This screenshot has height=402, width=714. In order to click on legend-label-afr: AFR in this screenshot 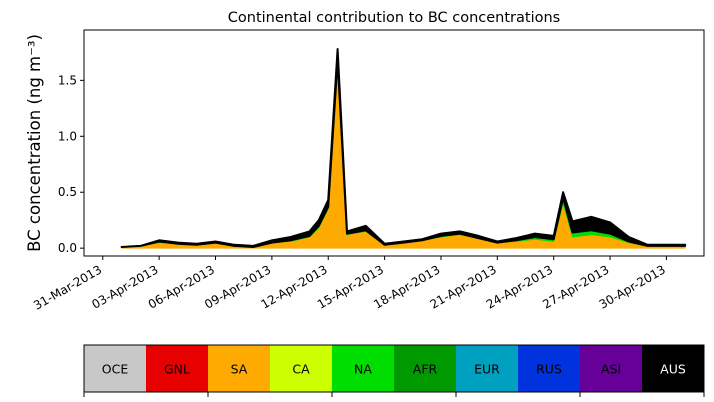, I will do `click(425, 369)`.